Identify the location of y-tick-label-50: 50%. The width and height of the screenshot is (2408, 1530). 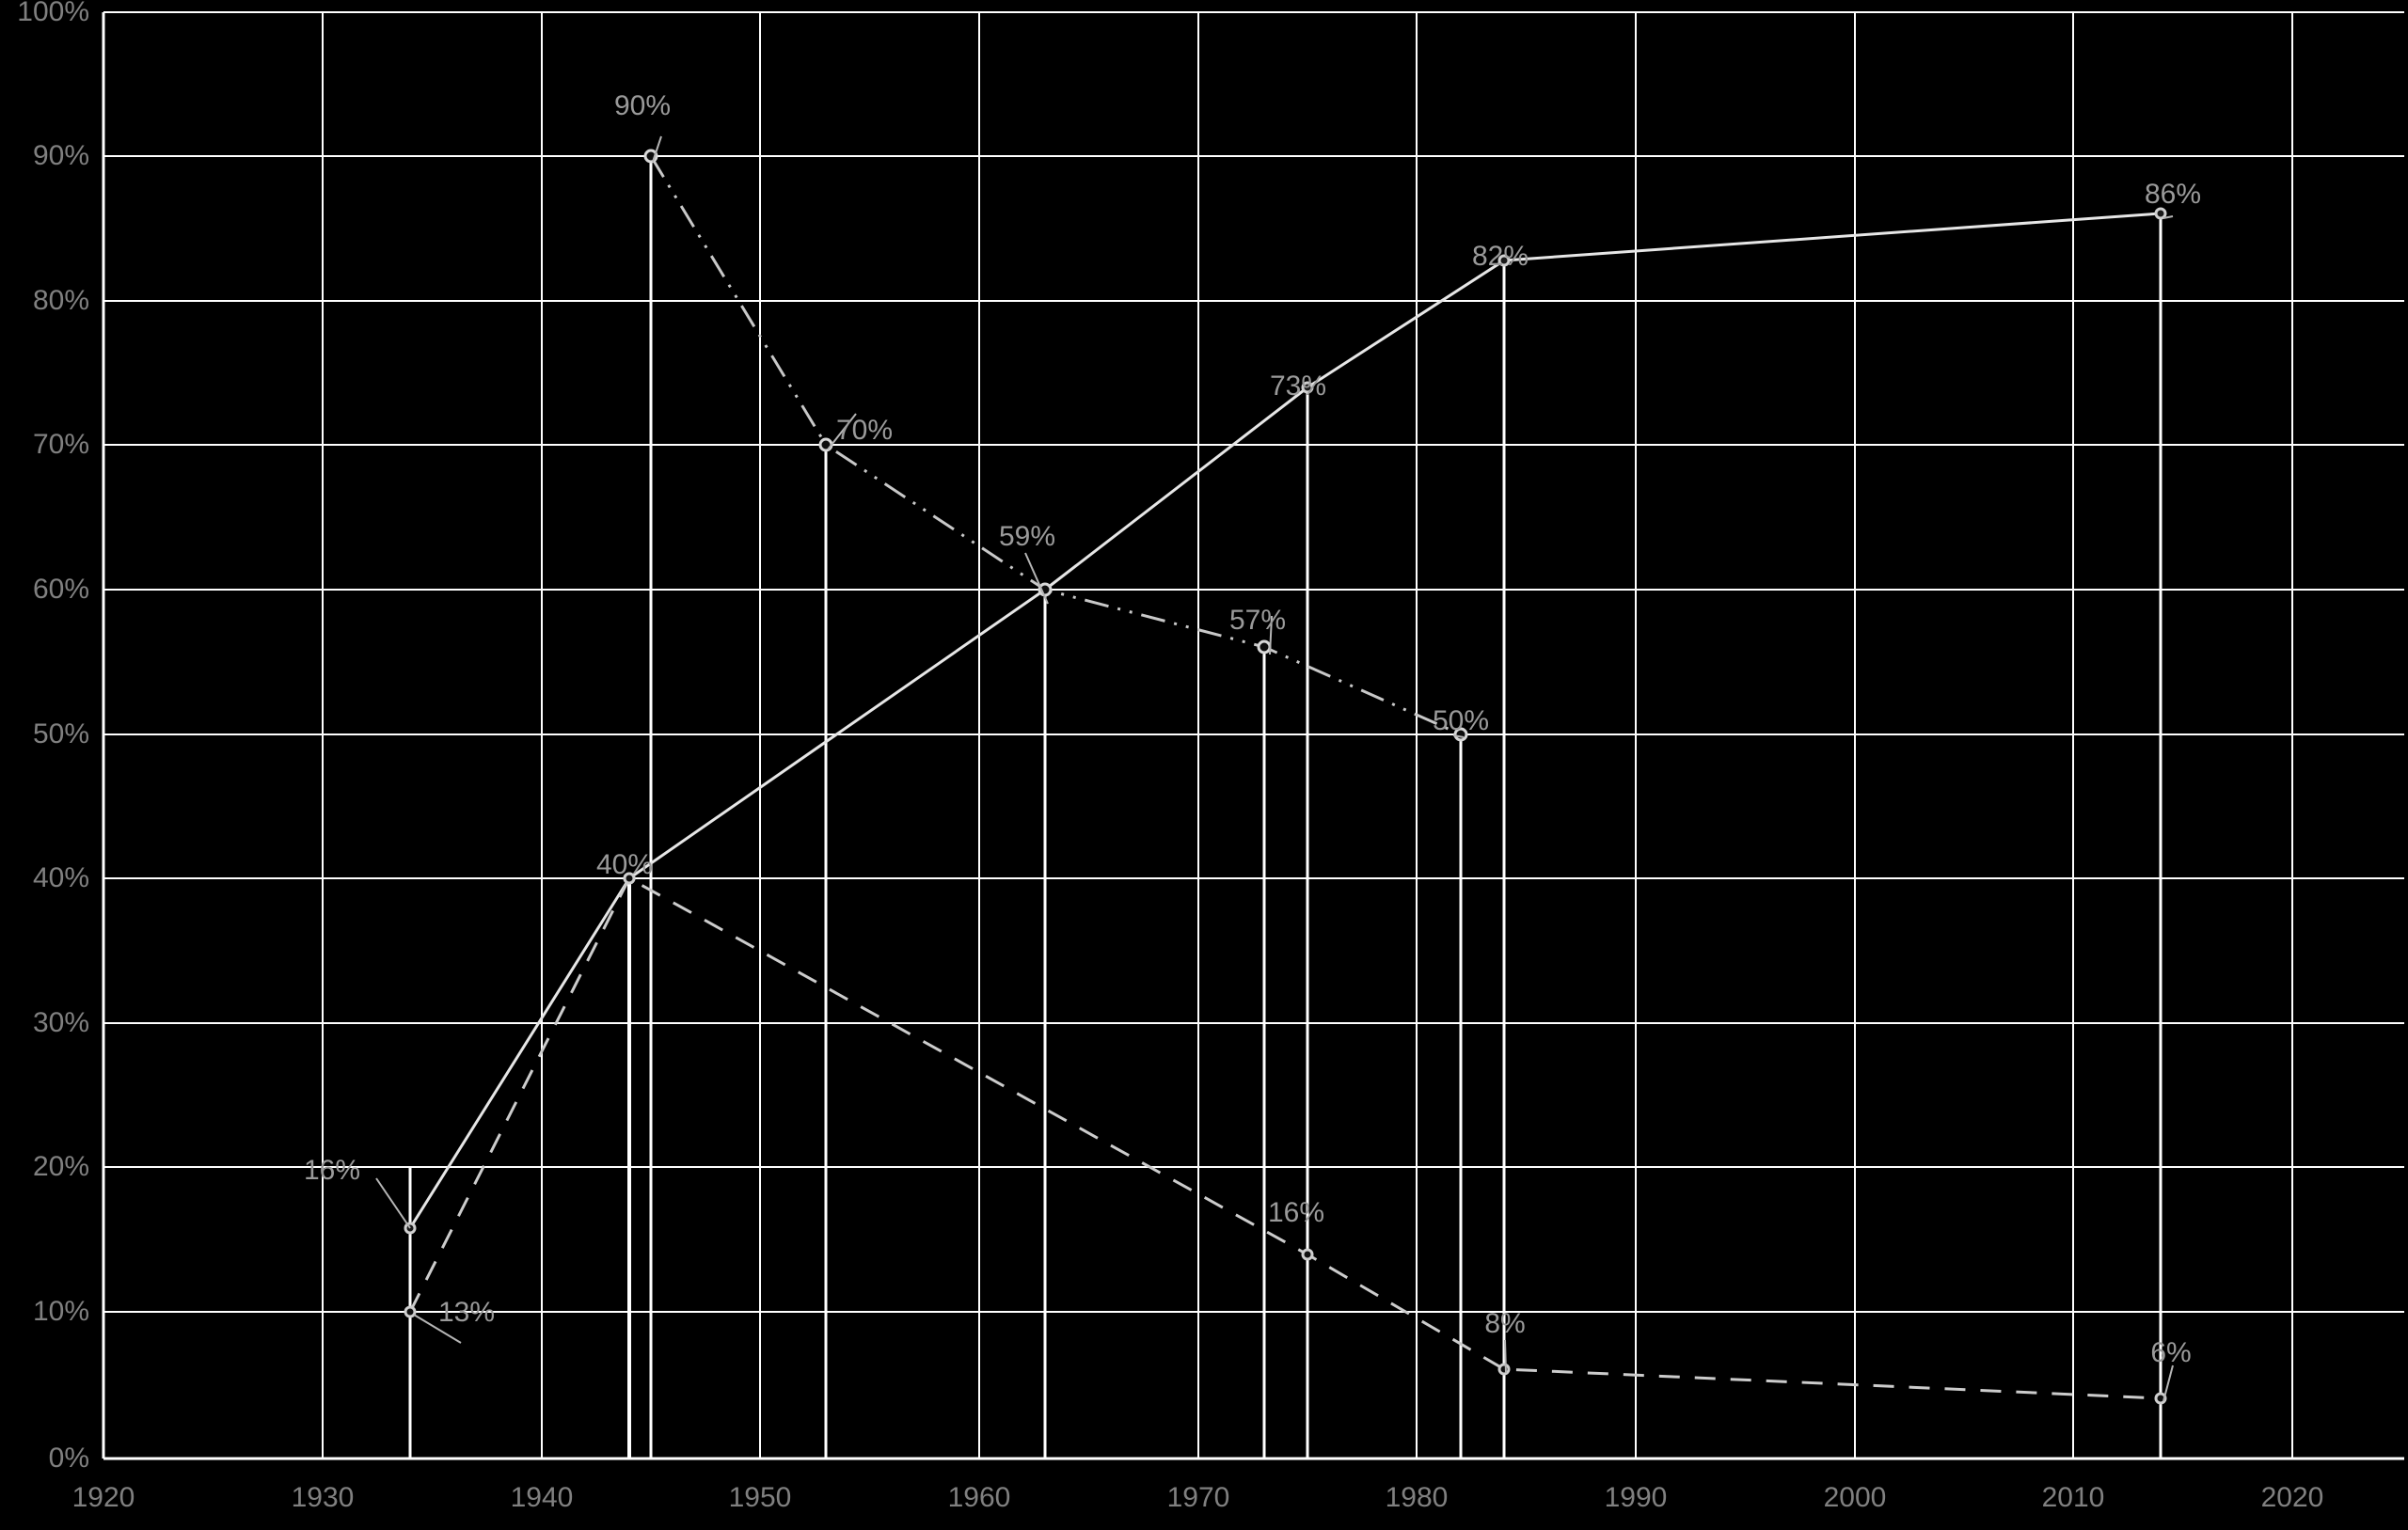
(60, 733).